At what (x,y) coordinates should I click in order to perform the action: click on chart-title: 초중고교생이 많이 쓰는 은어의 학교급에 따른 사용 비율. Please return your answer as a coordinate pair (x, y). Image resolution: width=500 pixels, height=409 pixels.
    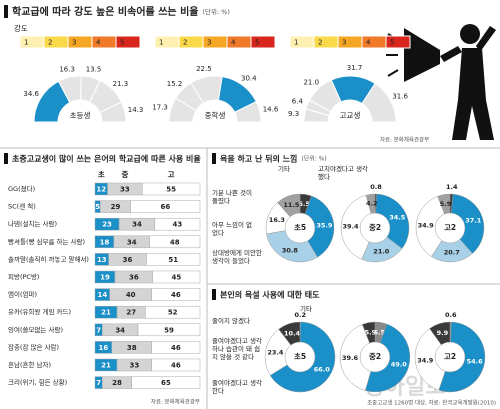
    Looking at the image, I should click on (106, 159).